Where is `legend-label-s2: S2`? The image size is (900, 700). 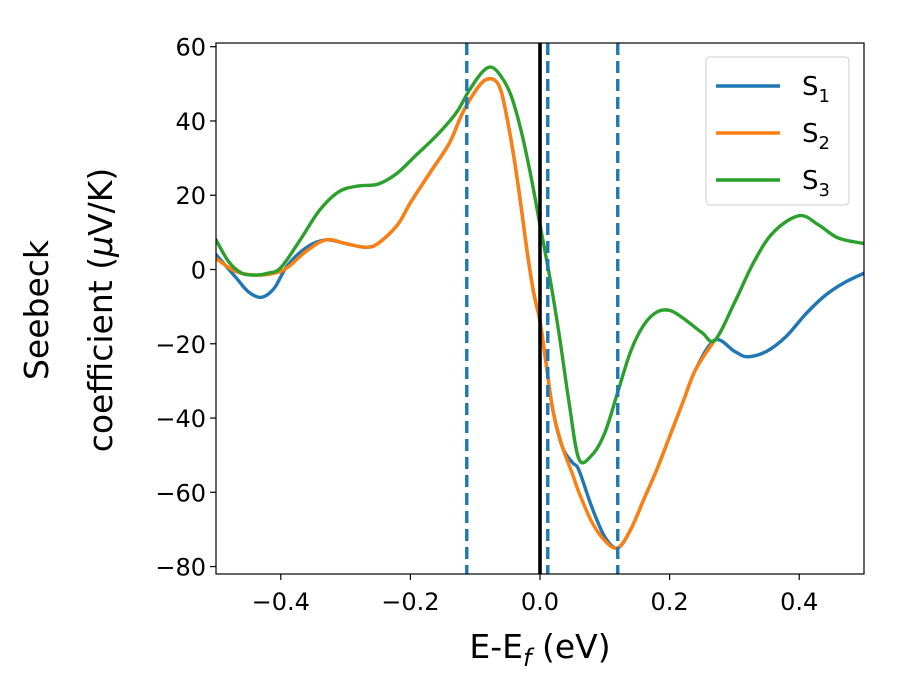 legend-label-s2: S2 is located at coordinates (816, 136).